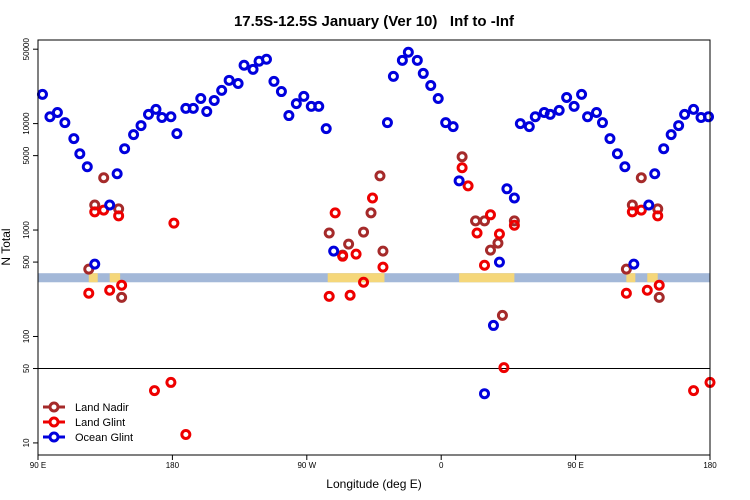 This screenshot has width=750, height=500. Describe the element at coordinates (26, 368) in the screenshot. I see `y-tick-label: 50` at that location.